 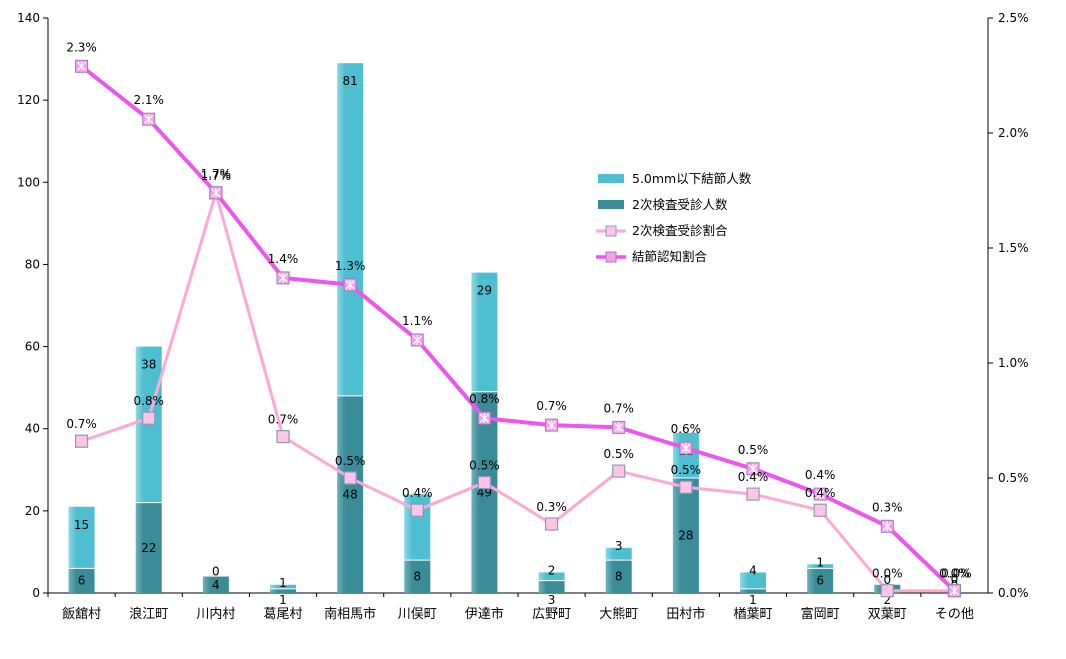 I want to click on y-right-tick-label: 0.0%, so click(x=1013, y=593).